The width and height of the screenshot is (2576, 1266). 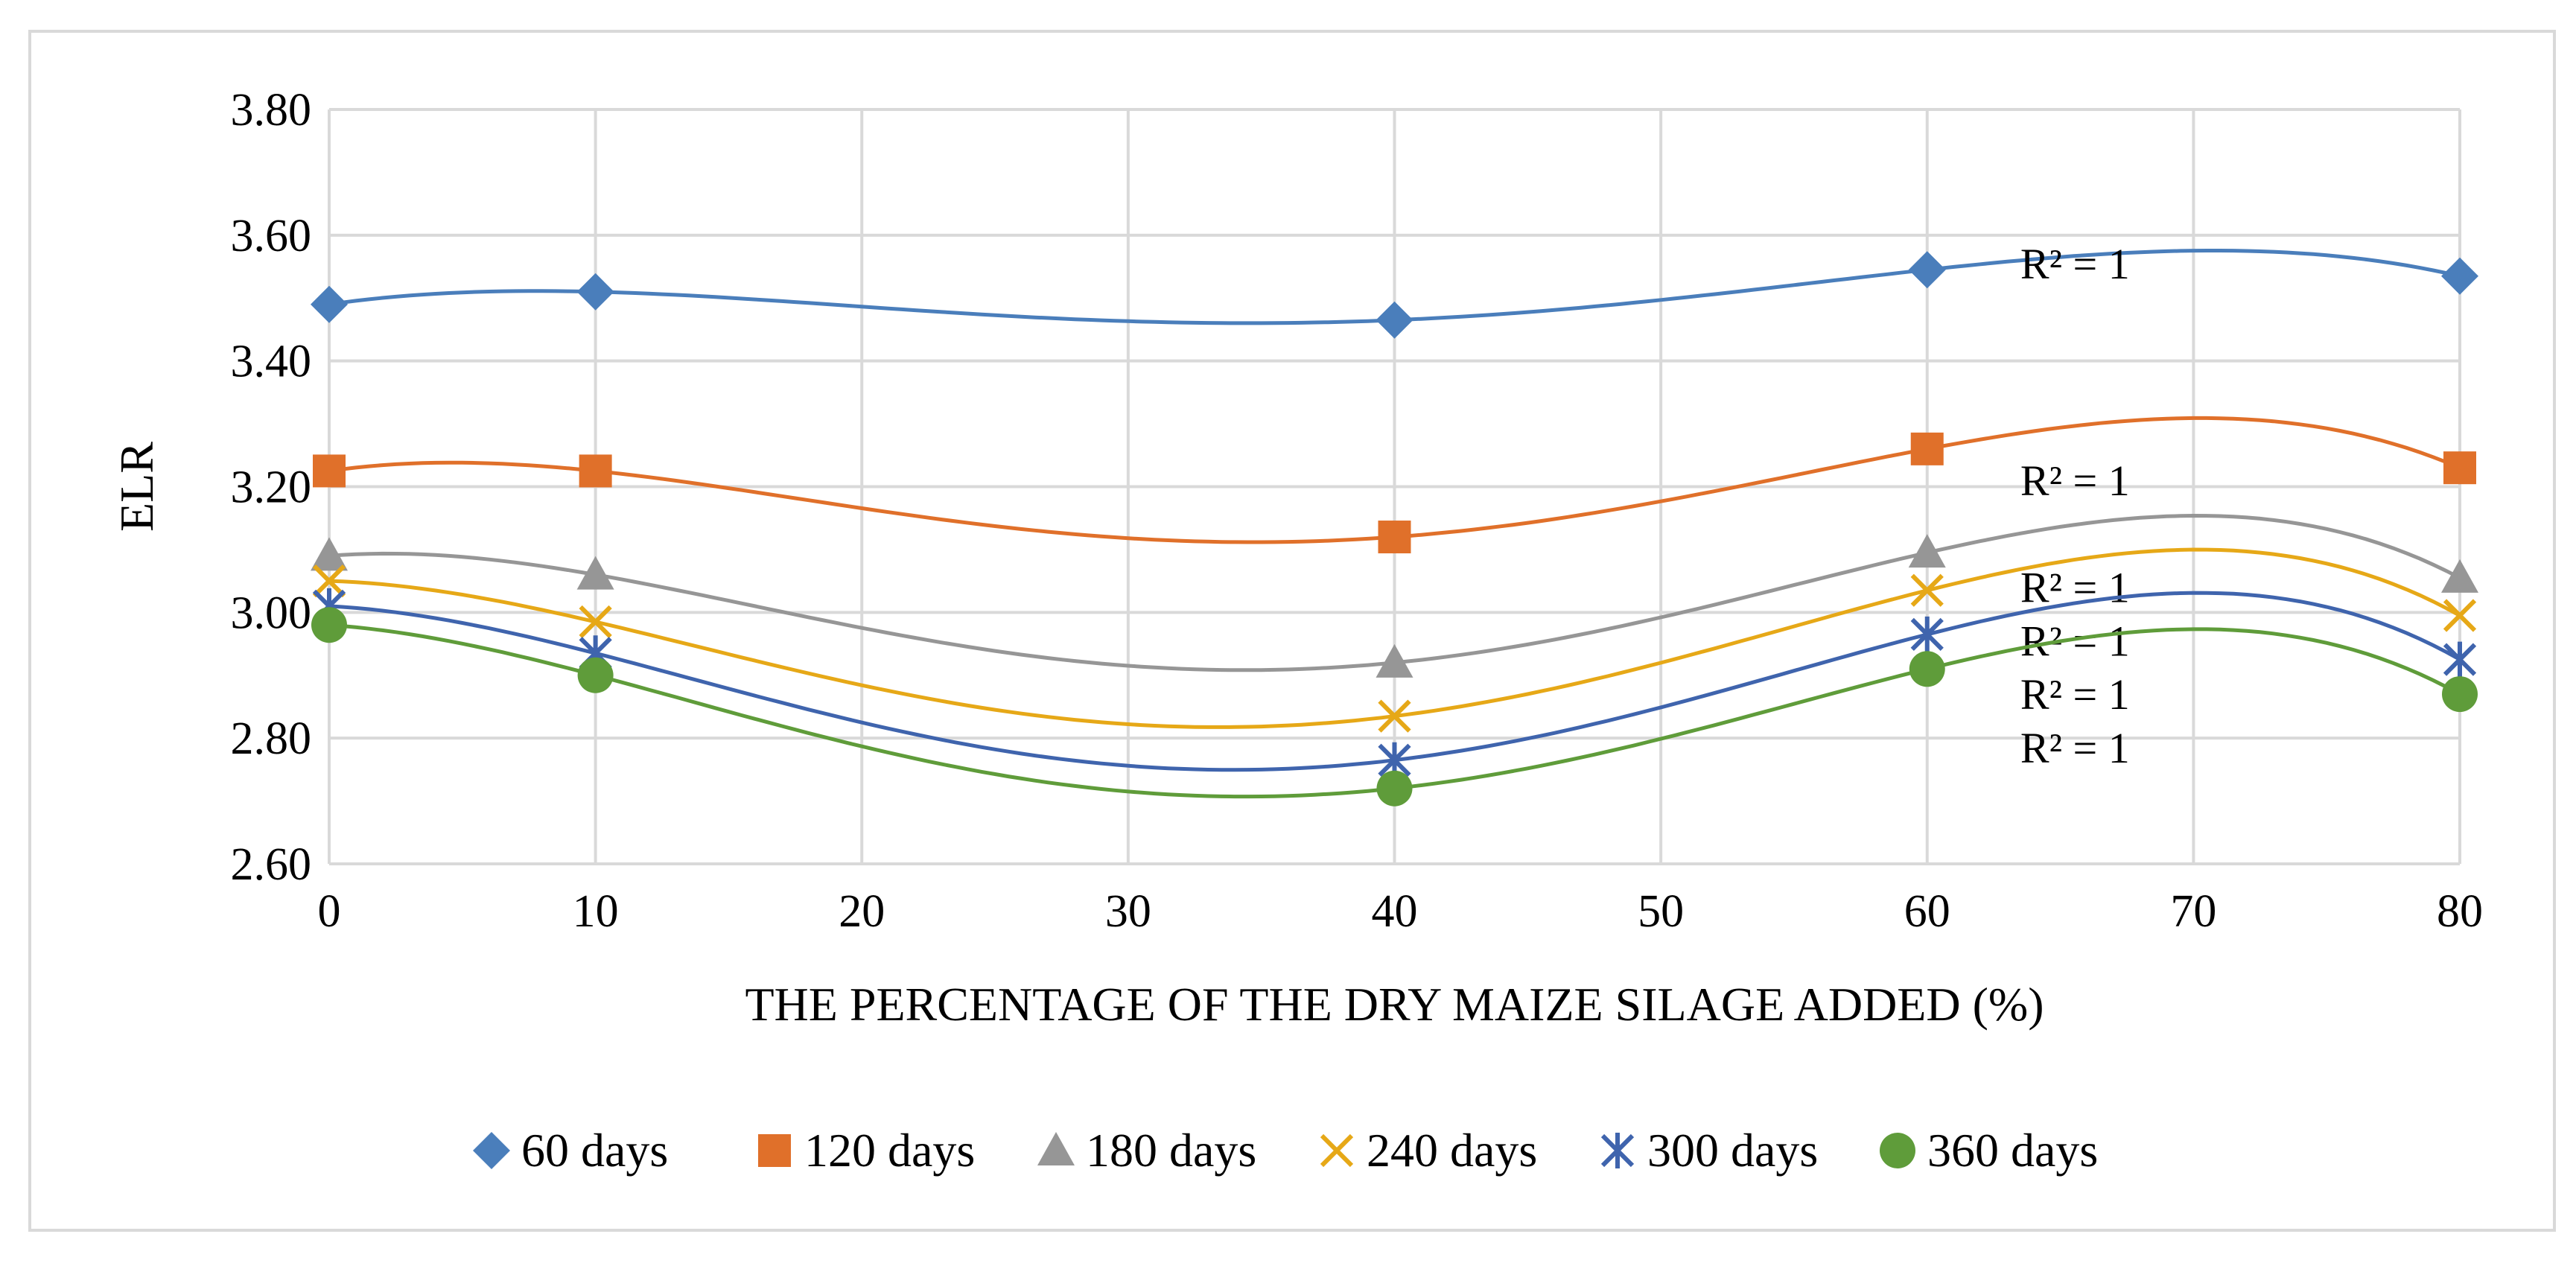 What do you see at coordinates (889, 1150) in the screenshot?
I see `legend-label: 120 days` at bounding box center [889, 1150].